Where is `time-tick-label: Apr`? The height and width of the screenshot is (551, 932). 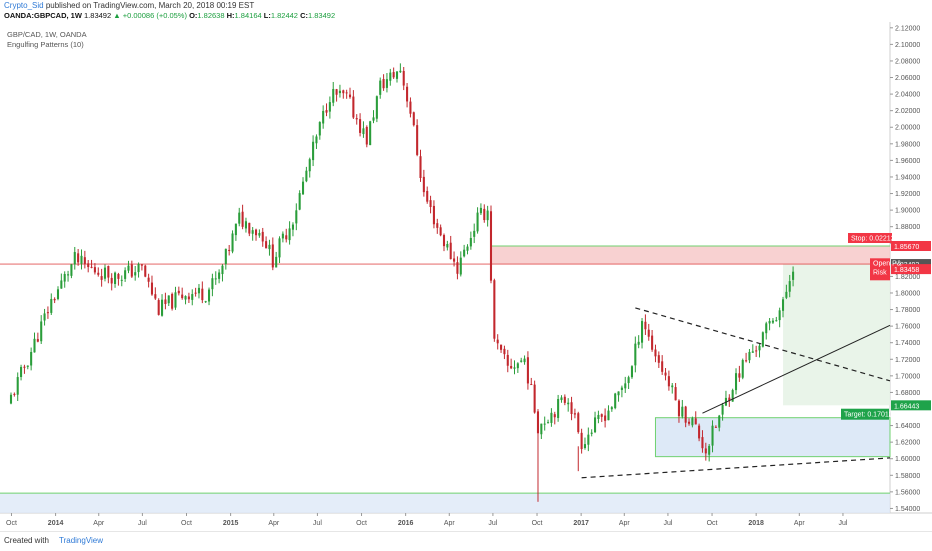
time-tick-label: Apr is located at coordinates (450, 523).